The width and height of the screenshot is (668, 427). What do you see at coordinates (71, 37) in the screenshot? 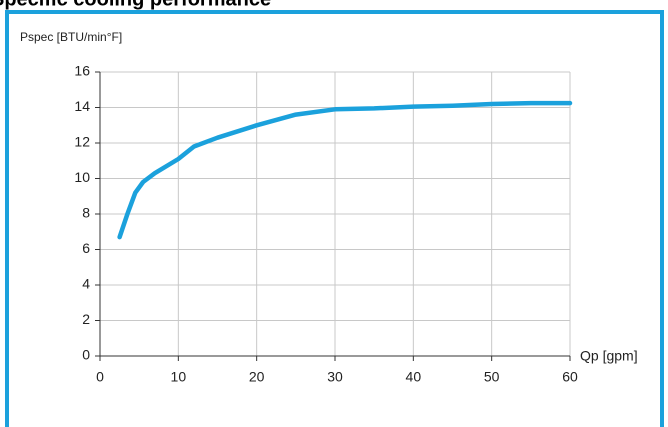
I see `y-axis-label: Pspec [BTU/min°F]` at bounding box center [71, 37].